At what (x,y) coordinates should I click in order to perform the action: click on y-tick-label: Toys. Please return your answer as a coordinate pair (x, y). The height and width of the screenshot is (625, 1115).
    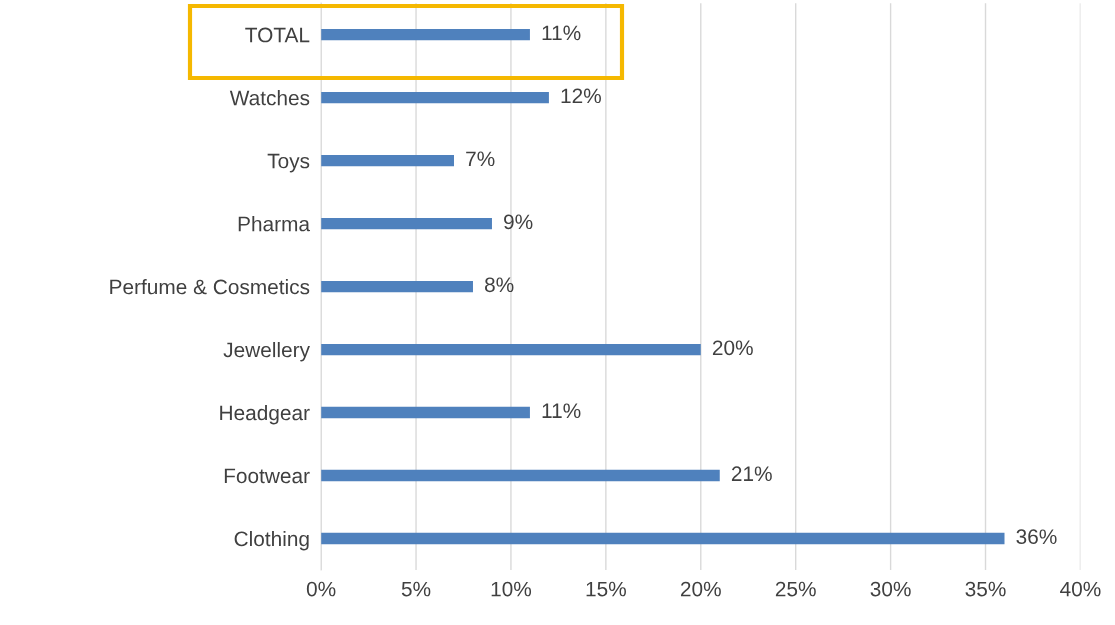
    Looking at the image, I should click on (288, 163).